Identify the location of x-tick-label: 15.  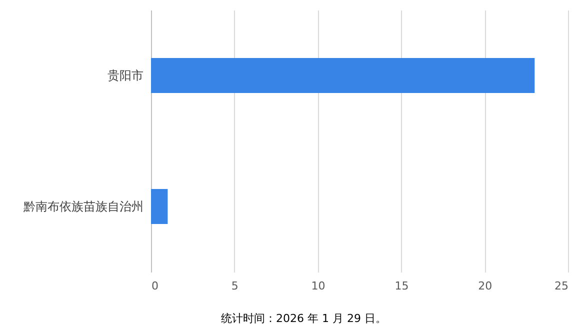
(401, 286).